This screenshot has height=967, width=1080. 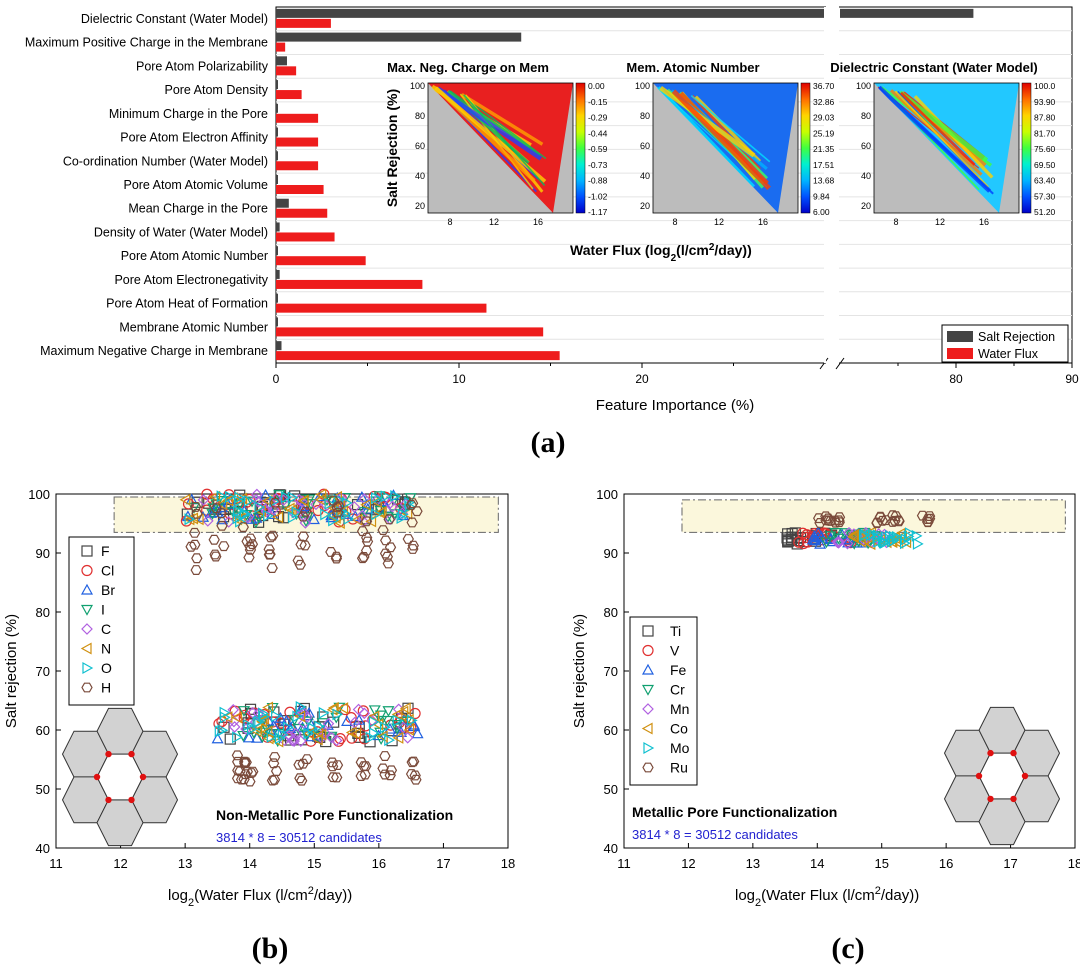 What do you see at coordinates (675, 631) in the screenshot?
I see `legend-label: Ti` at bounding box center [675, 631].